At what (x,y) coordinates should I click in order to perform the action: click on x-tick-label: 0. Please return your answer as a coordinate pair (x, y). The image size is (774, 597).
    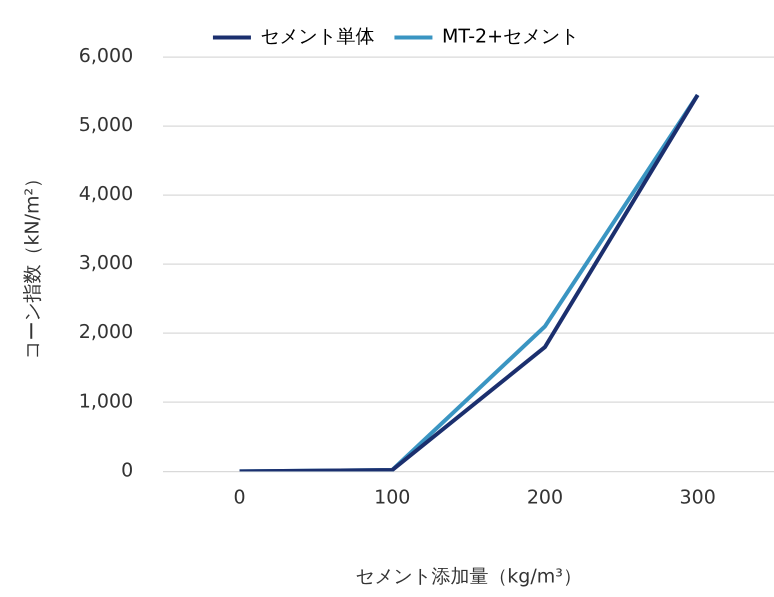
    Looking at the image, I should click on (239, 497).